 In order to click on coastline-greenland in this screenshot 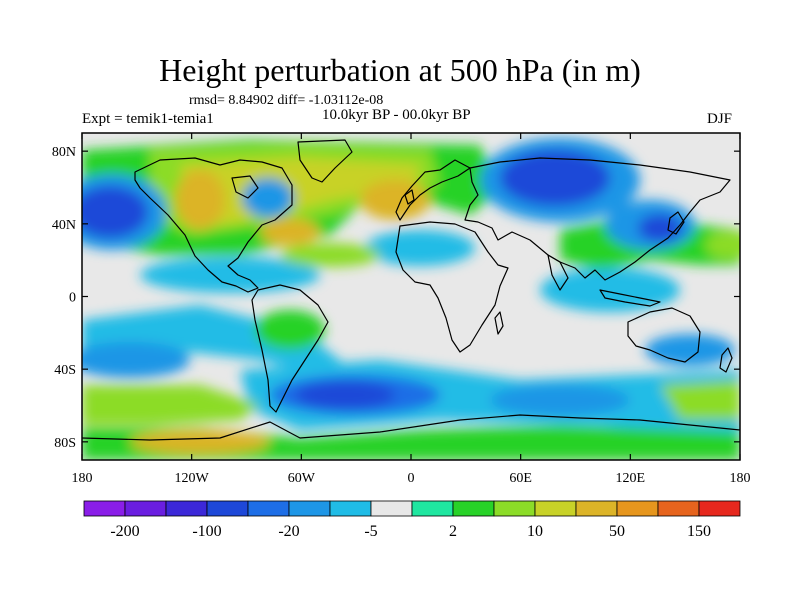, I will do `click(325, 161)`.